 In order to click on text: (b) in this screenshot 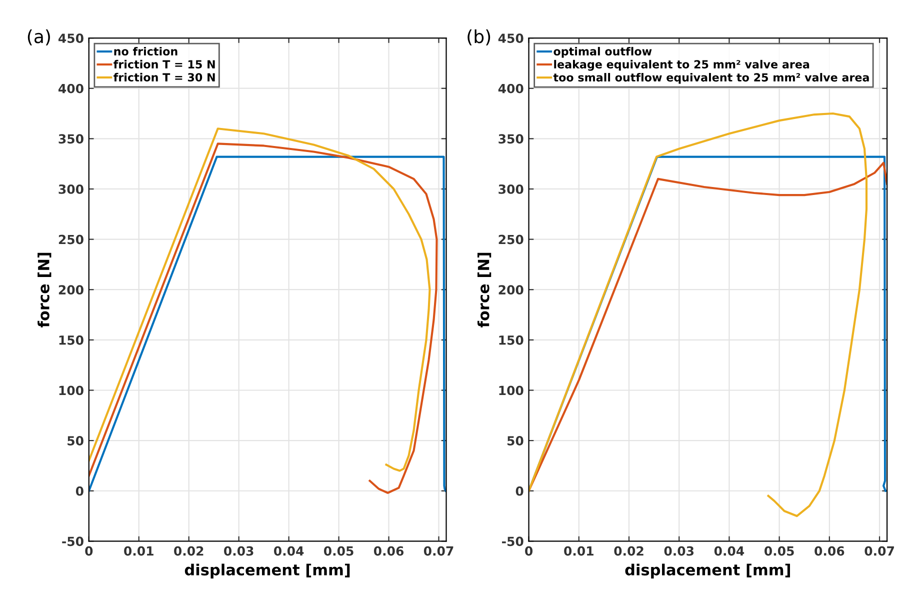, I will do `click(479, 37)`.